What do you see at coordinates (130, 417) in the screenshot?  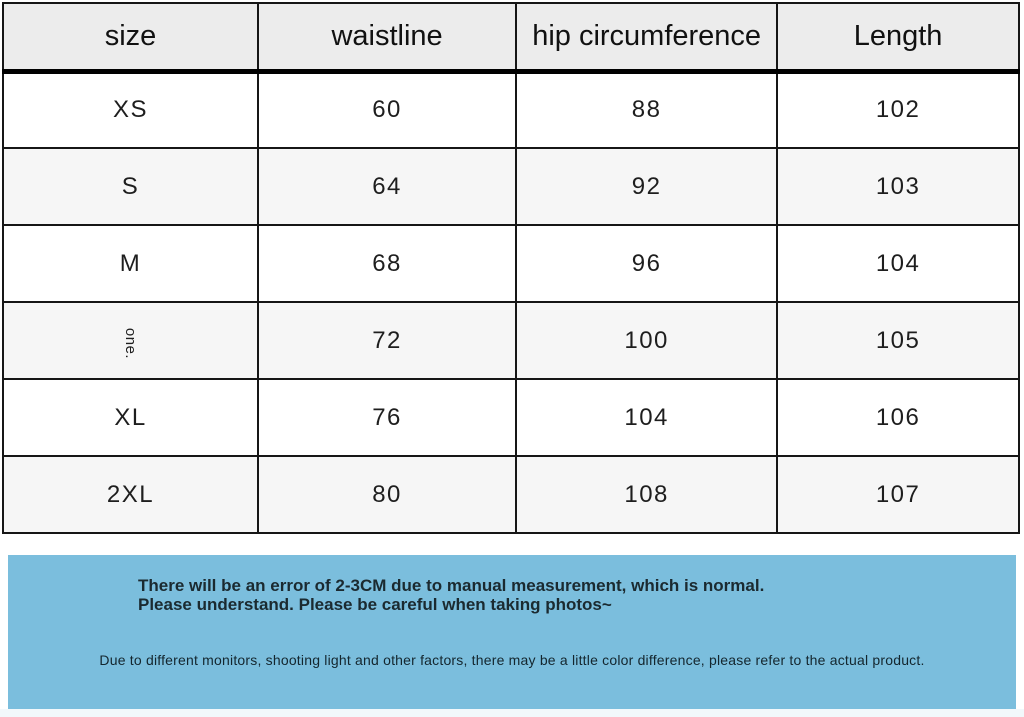 I see `size-cell: XL` at bounding box center [130, 417].